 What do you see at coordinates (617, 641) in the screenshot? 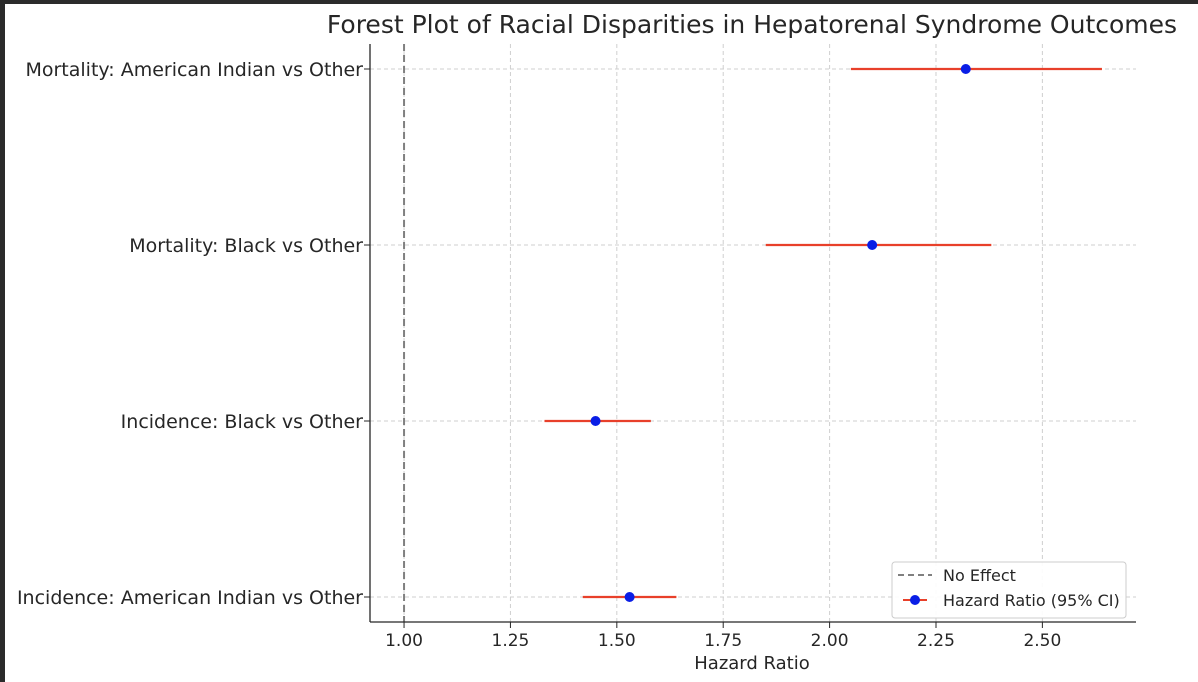
I see `x-tick-label: 1.50` at bounding box center [617, 641].